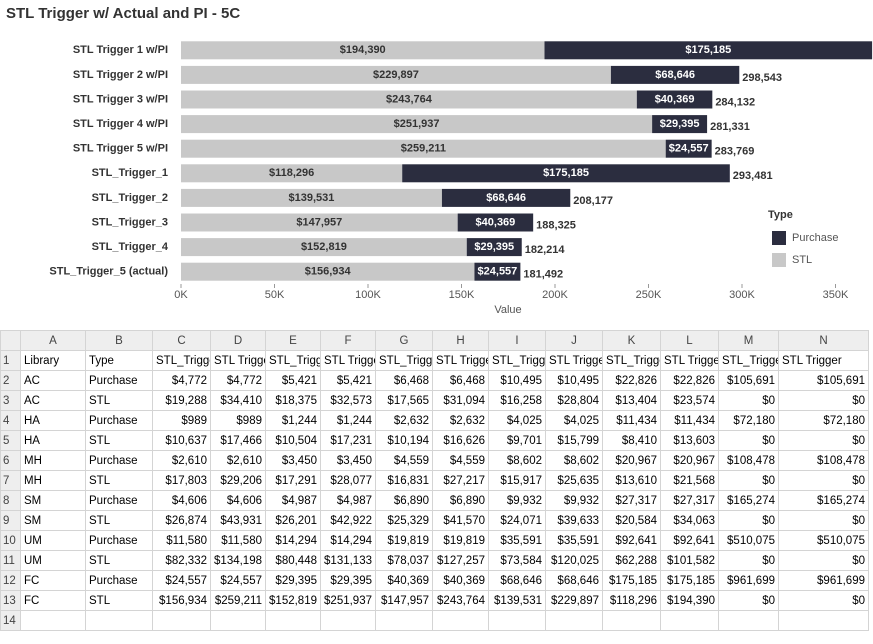  What do you see at coordinates (10, 620) in the screenshot?
I see `row-number: 14` at bounding box center [10, 620].